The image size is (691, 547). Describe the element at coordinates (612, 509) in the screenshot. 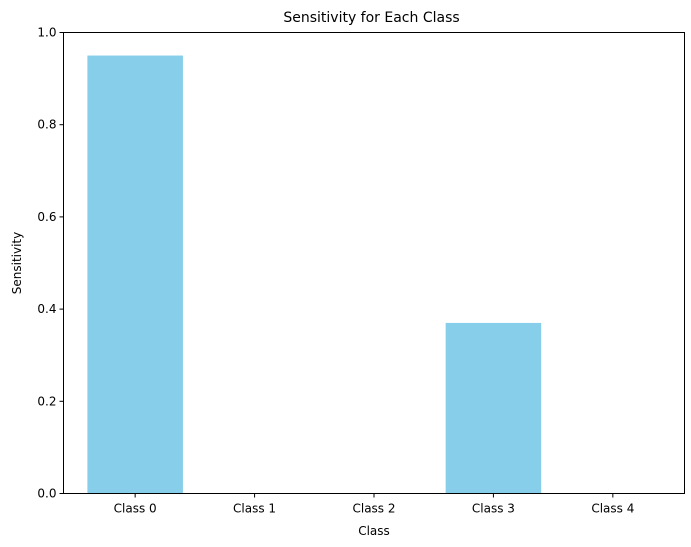

I see `x-tick-label: Class 4` at that location.